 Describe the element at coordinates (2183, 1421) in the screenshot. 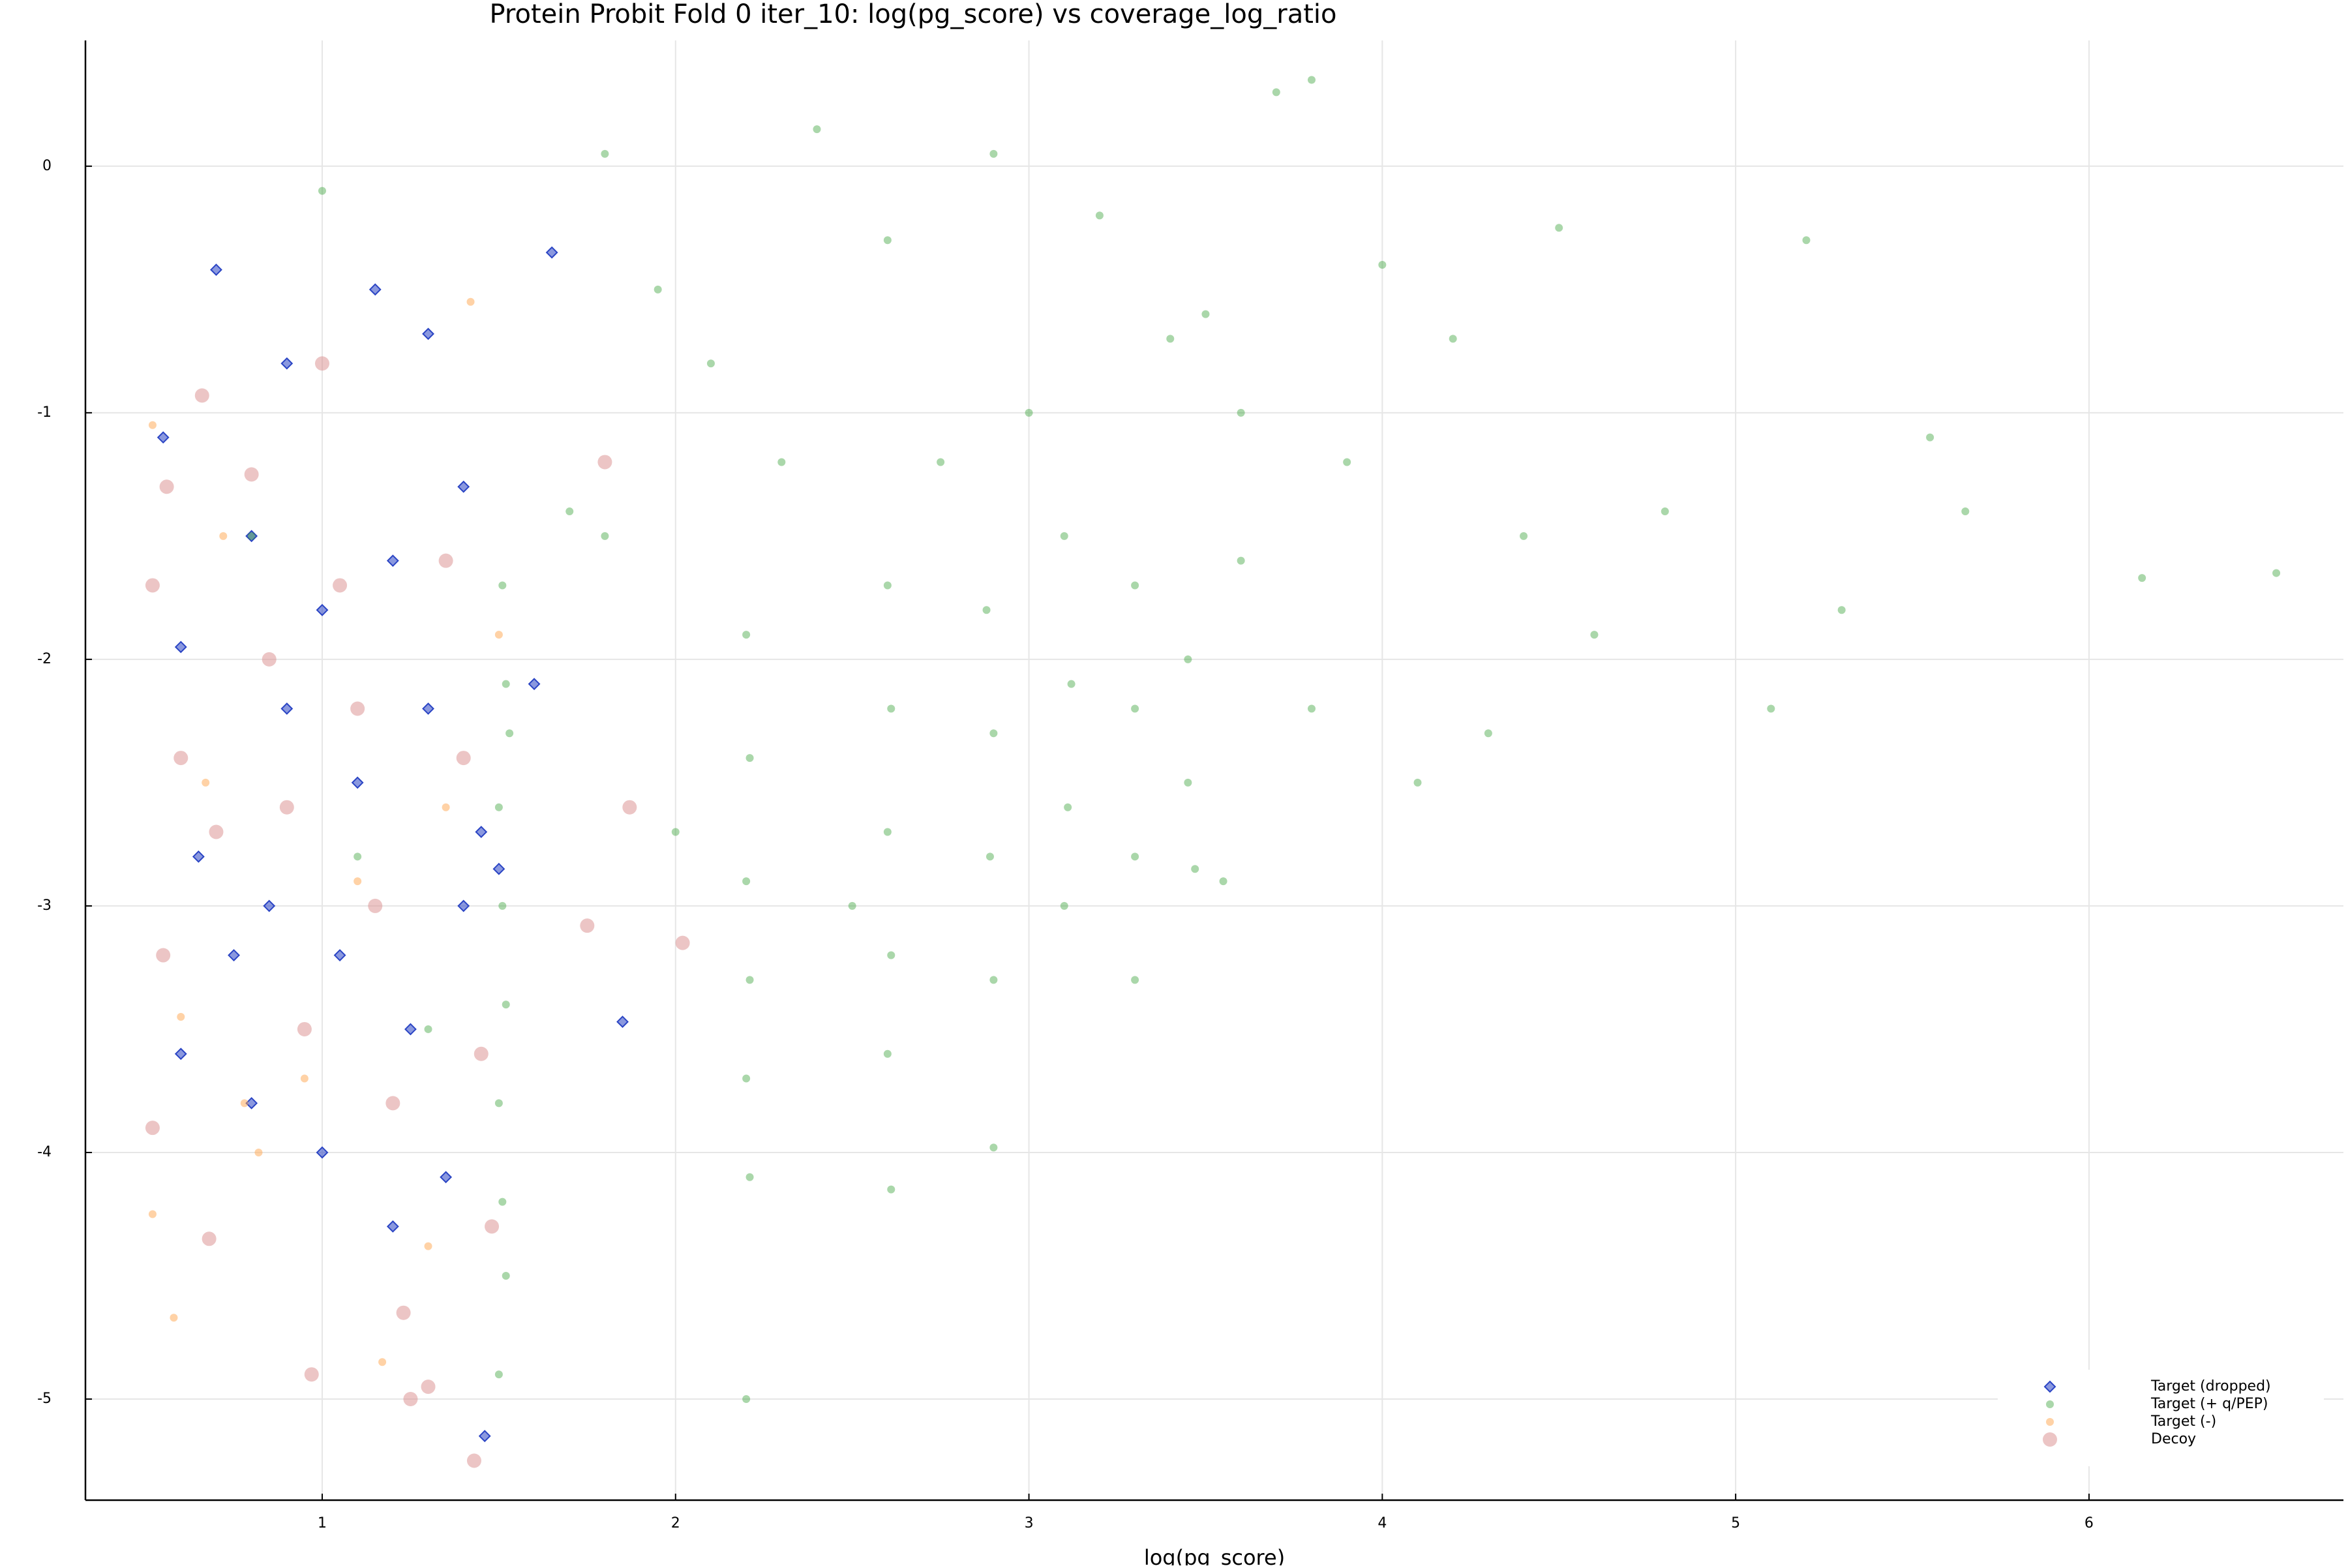

I see `legend-label: Target (-)` at that location.